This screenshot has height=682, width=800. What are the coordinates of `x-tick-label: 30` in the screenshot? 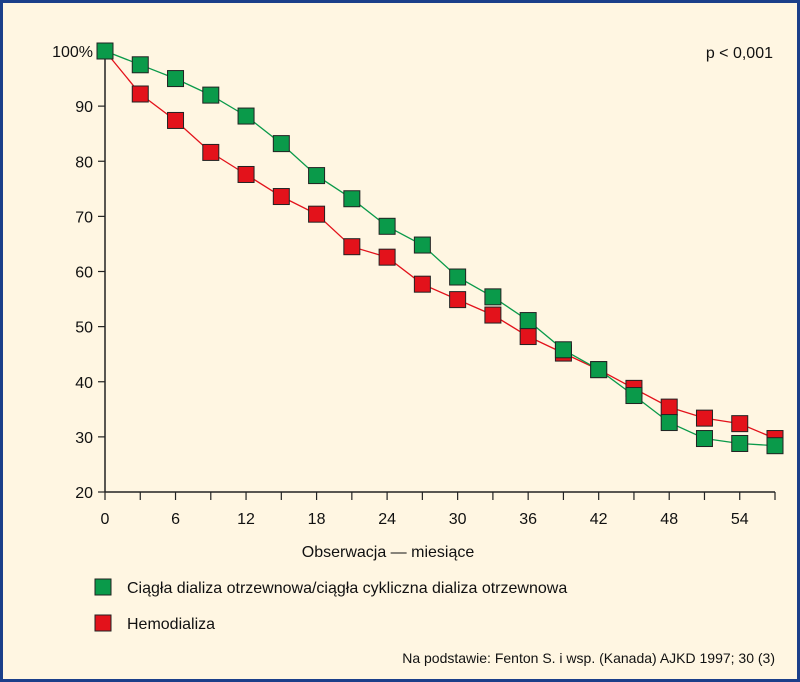 It's located at (458, 519).